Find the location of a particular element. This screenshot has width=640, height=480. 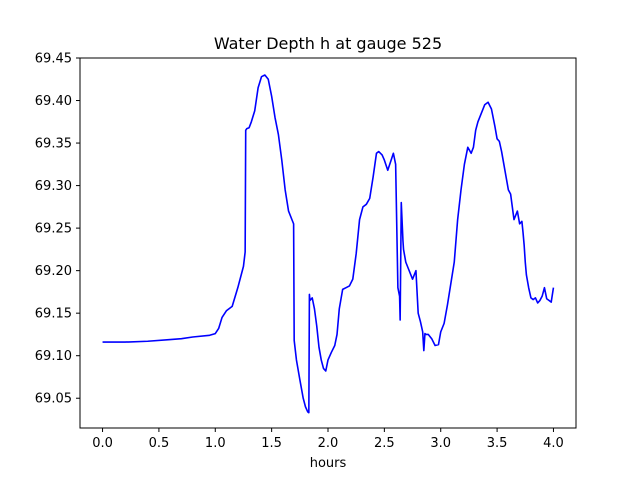

y-tick-label: 69.15 is located at coordinates (53, 314).